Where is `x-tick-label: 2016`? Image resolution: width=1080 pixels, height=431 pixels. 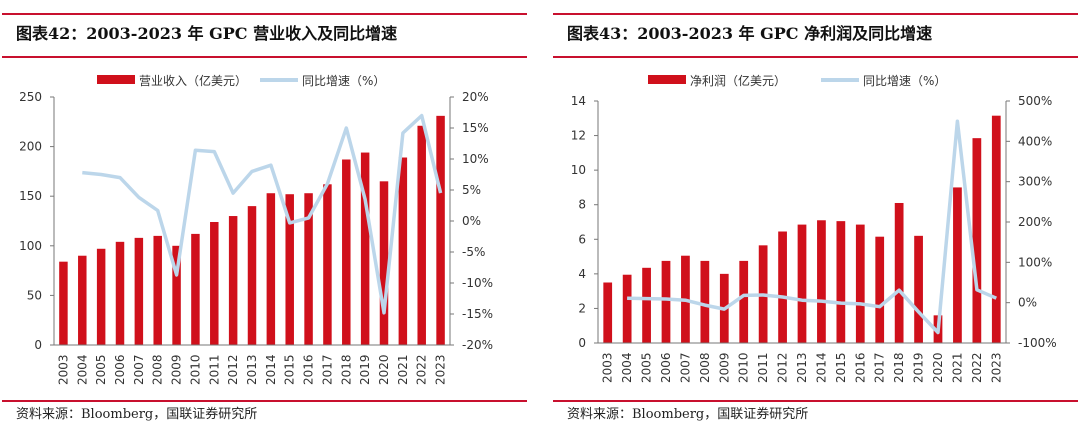 x-tick-label: 2016 is located at coordinates (309, 369).